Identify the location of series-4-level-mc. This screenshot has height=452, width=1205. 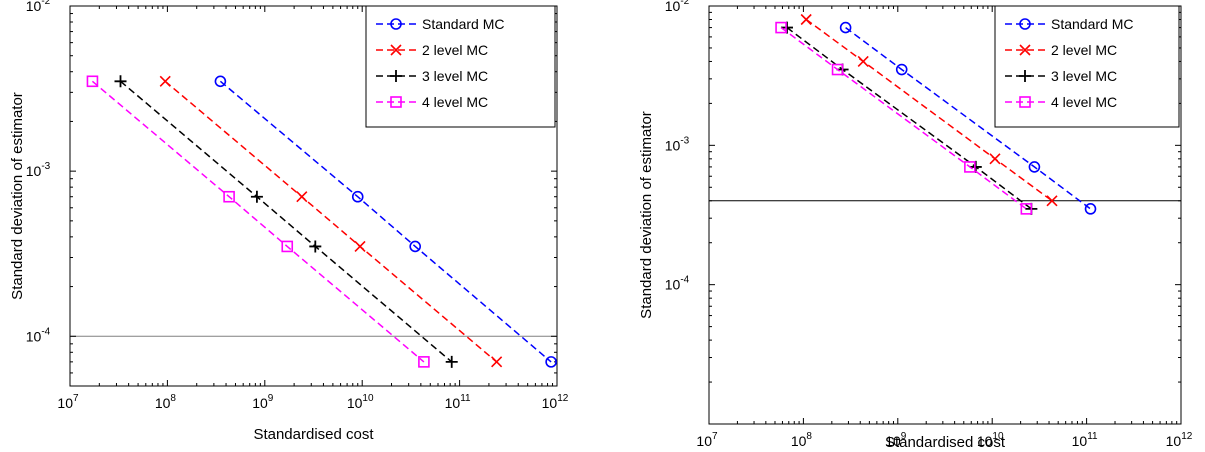
(904, 118).